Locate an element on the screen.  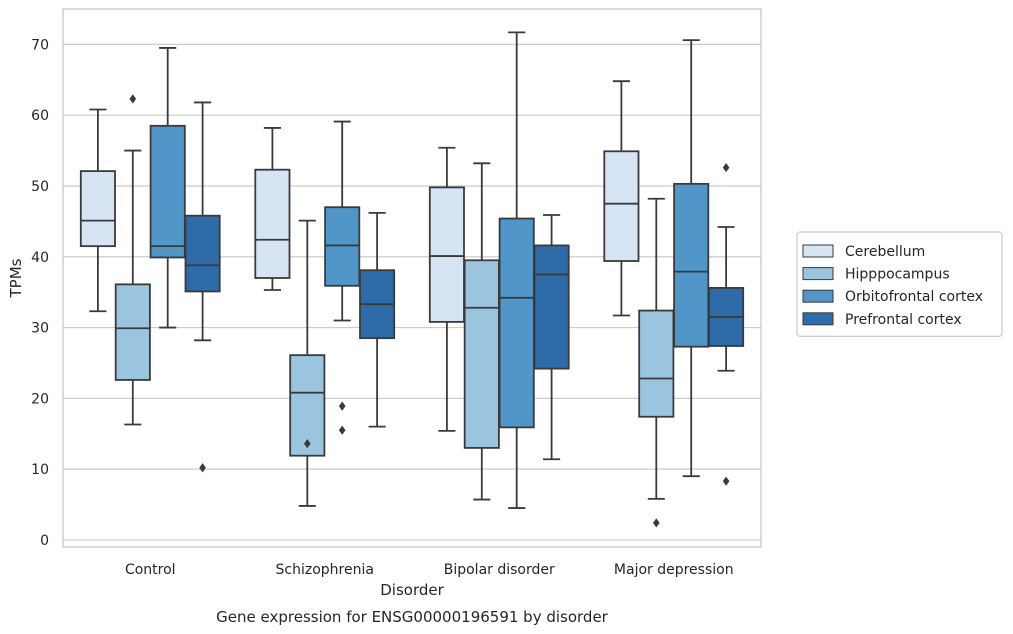
x-tick-label: Control is located at coordinates (150, 570).